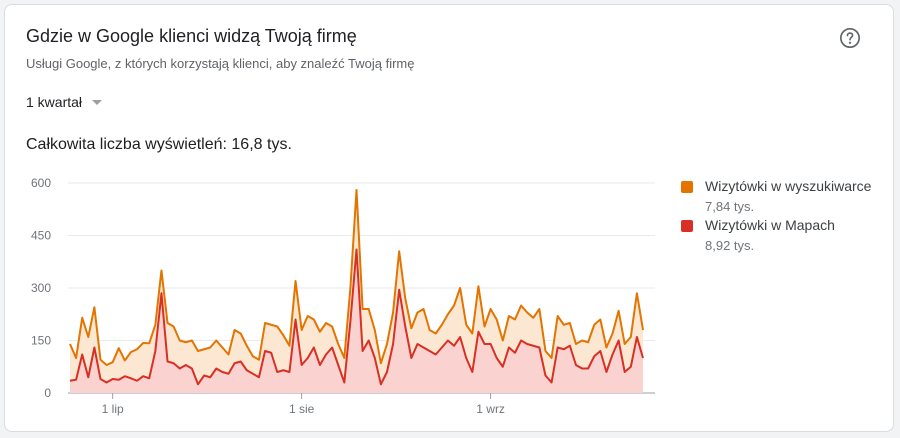 The width and height of the screenshot is (900, 438). I want to click on x-tick-label: 1 sie, so click(302, 409).